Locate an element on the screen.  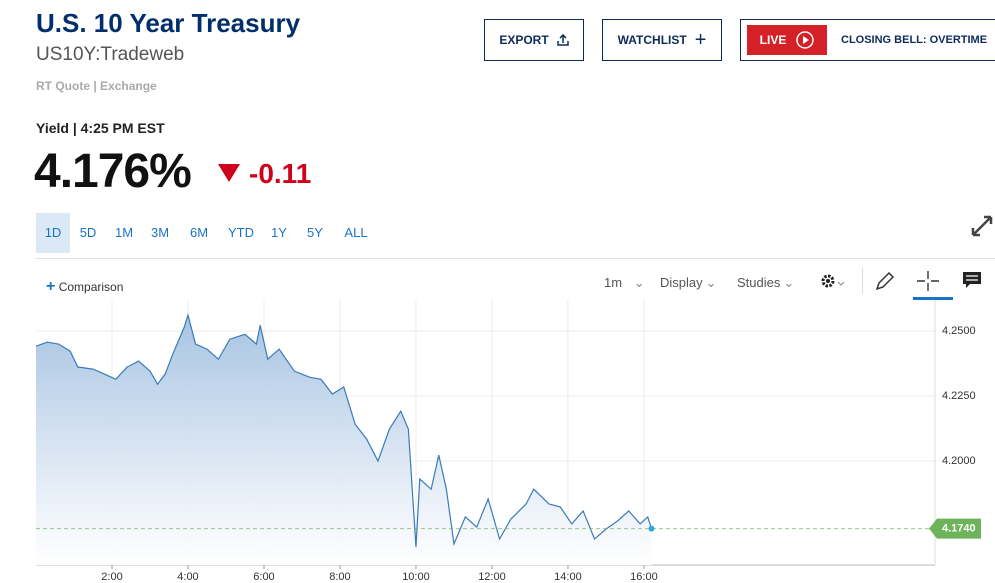
range-tab: 6M is located at coordinates (199, 232).